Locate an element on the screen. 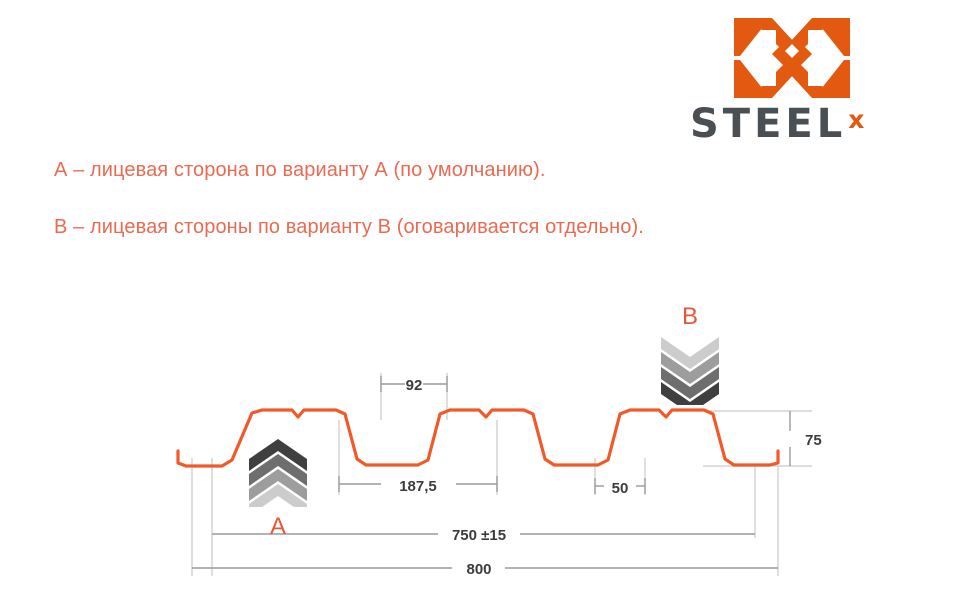  dimension-label-75: 75 is located at coordinates (813, 440).